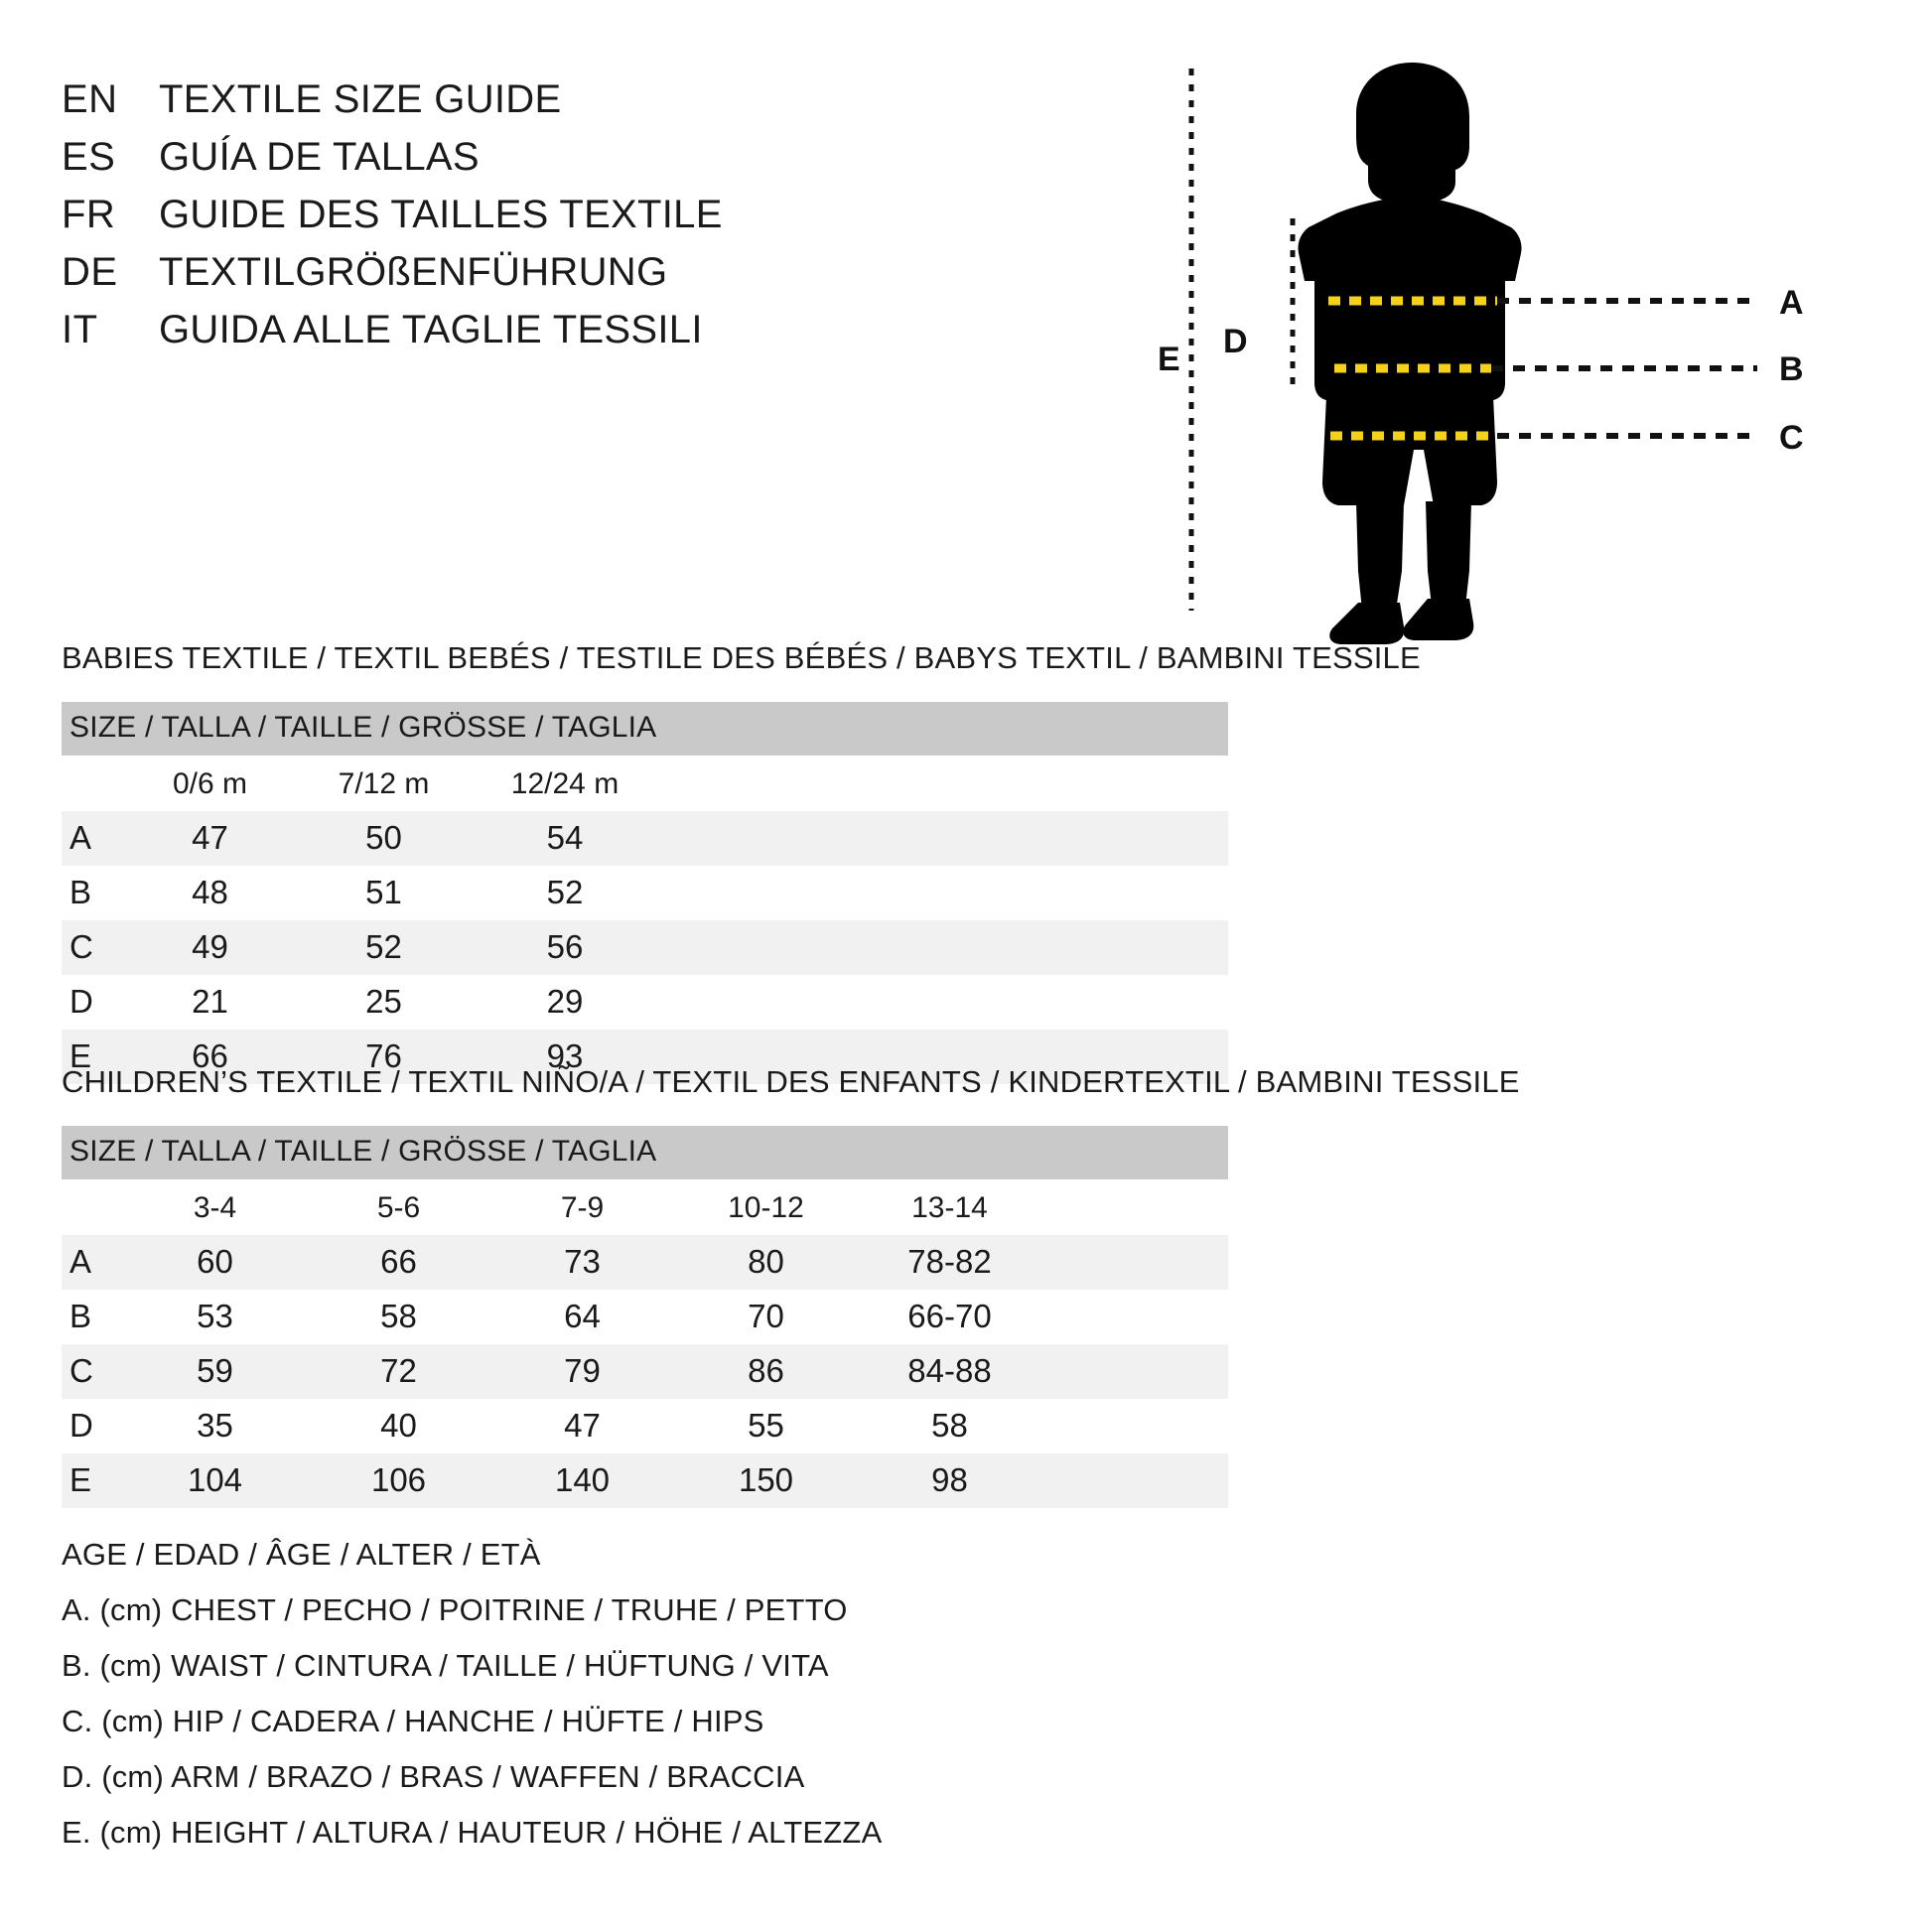 Image resolution: width=1932 pixels, height=1932 pixels. What do you see at coordinates (582, 1317) in the screenshot?
I see `children-cell-b-2: 64` at bounding box center [582, 1317].